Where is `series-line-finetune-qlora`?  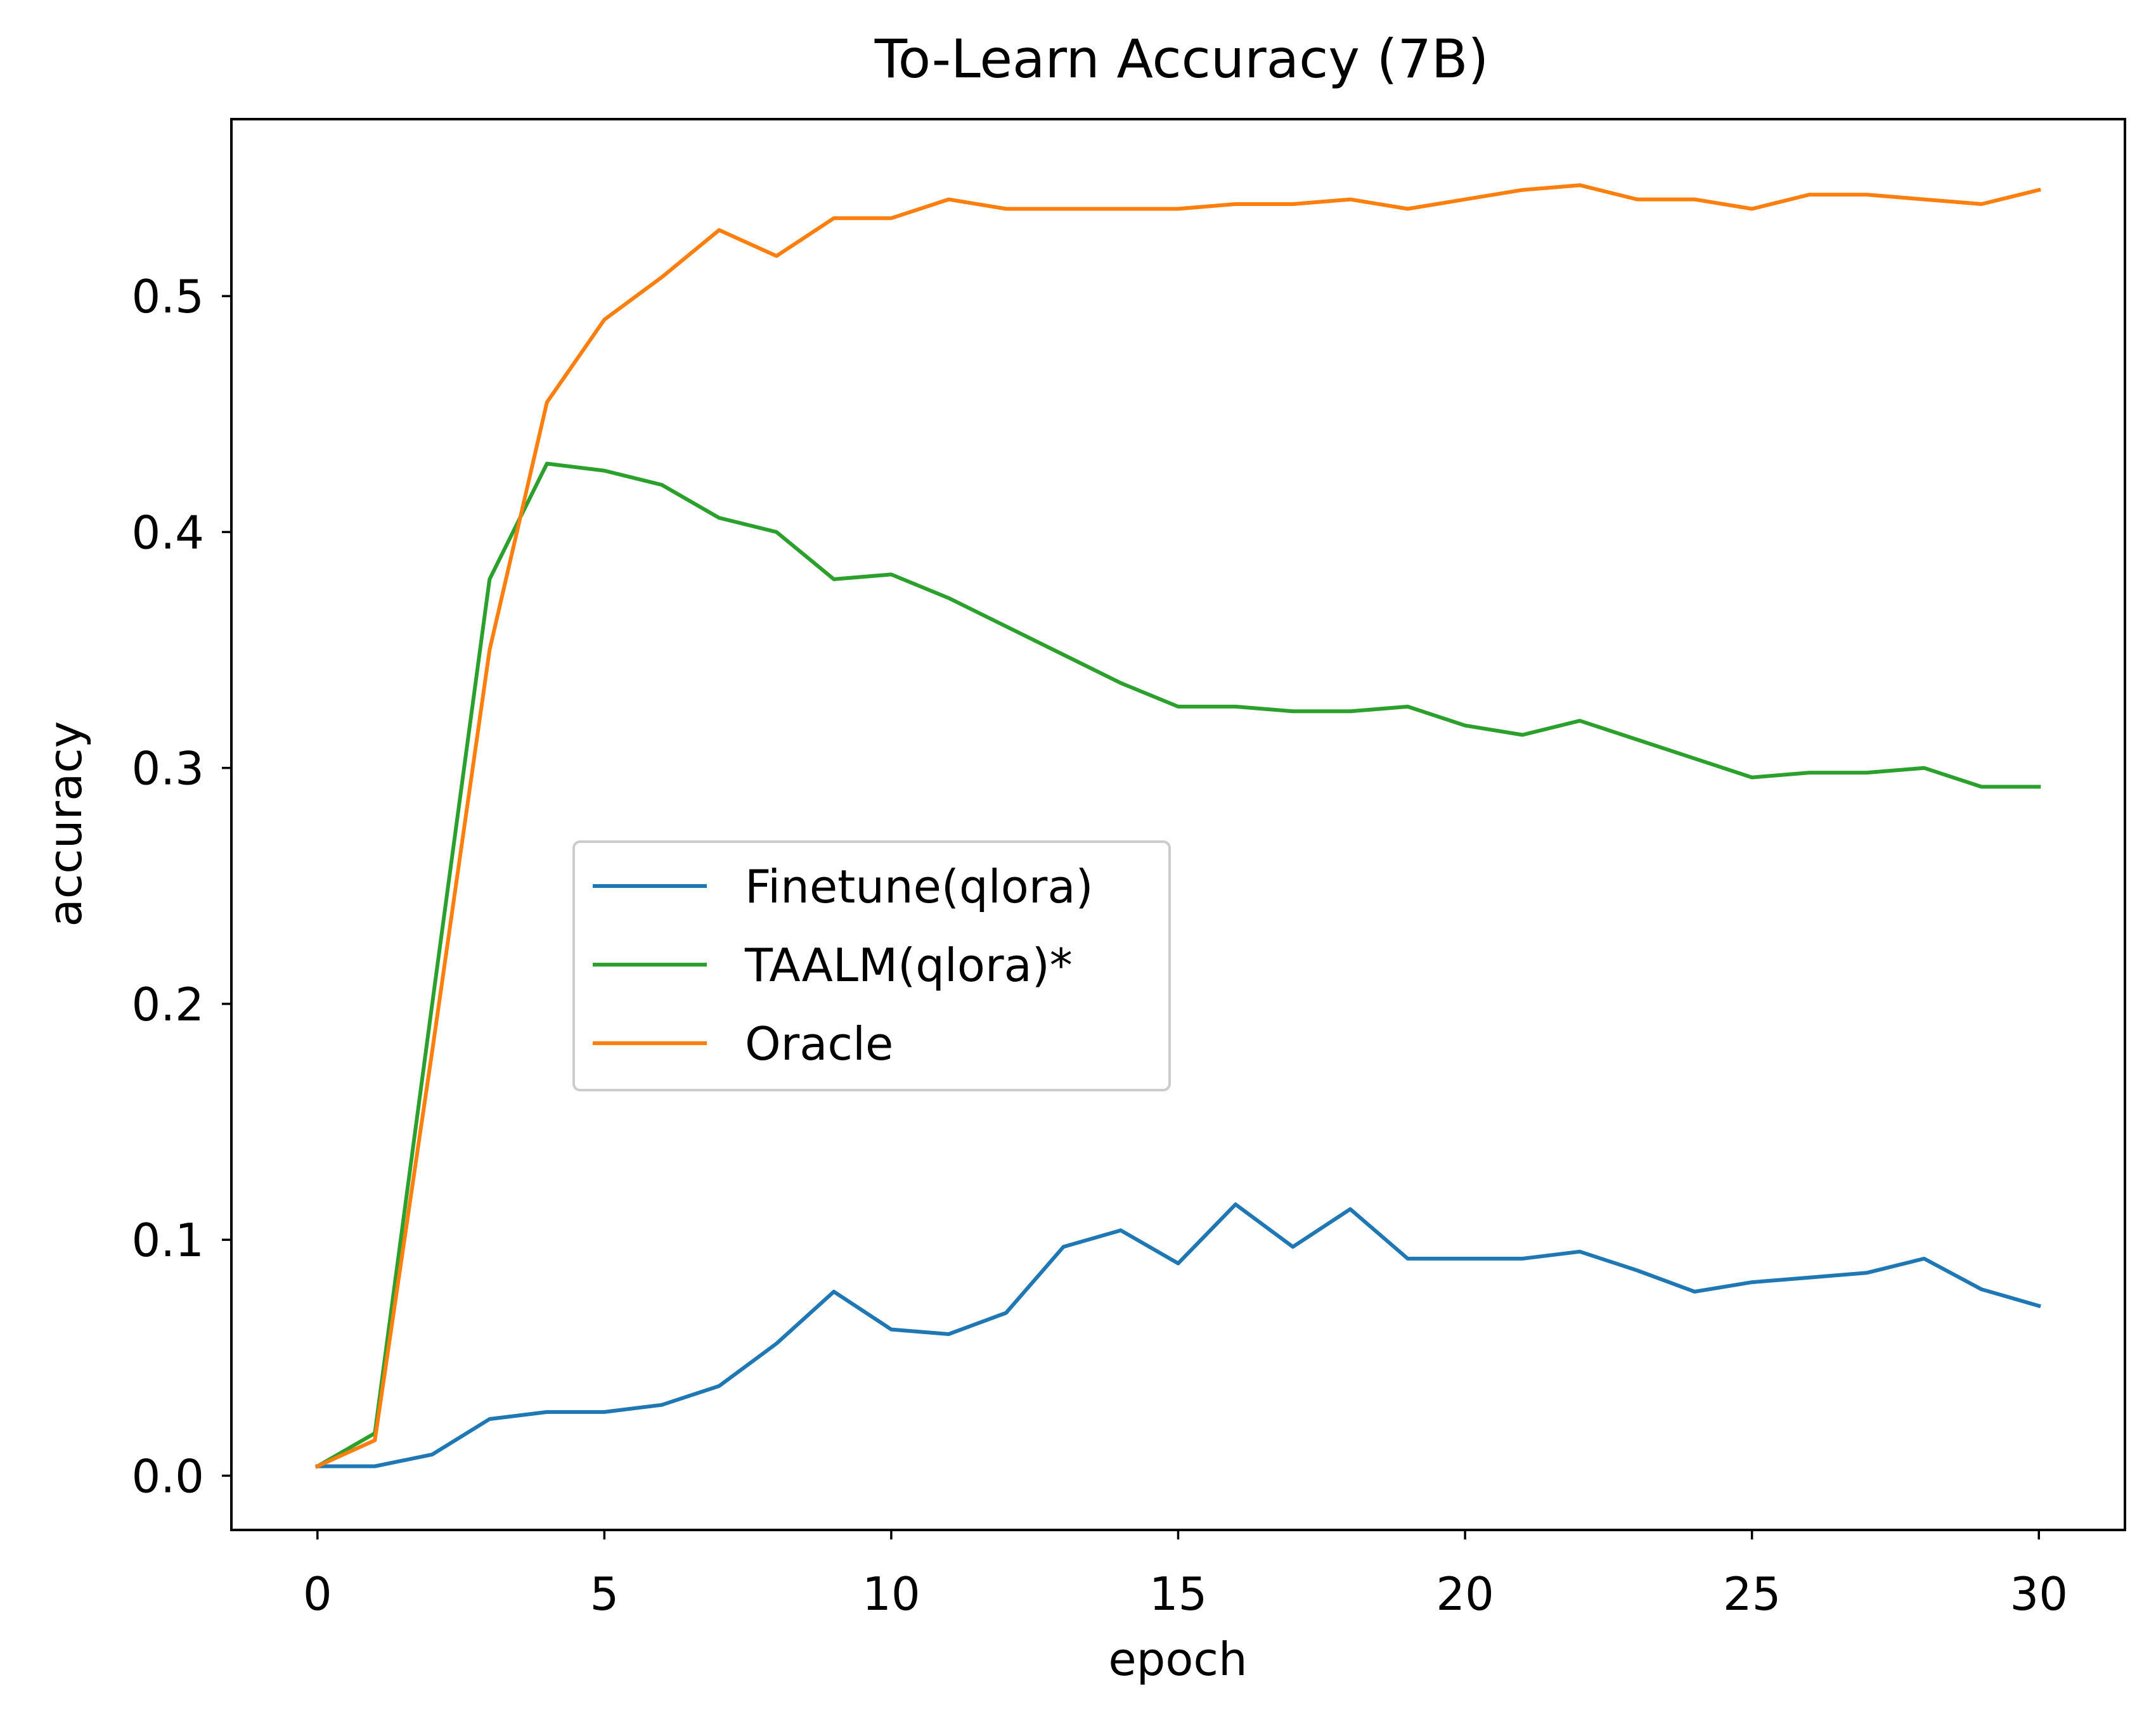 series-line-finetune-qlora is located at coordinates (1178, 1335).